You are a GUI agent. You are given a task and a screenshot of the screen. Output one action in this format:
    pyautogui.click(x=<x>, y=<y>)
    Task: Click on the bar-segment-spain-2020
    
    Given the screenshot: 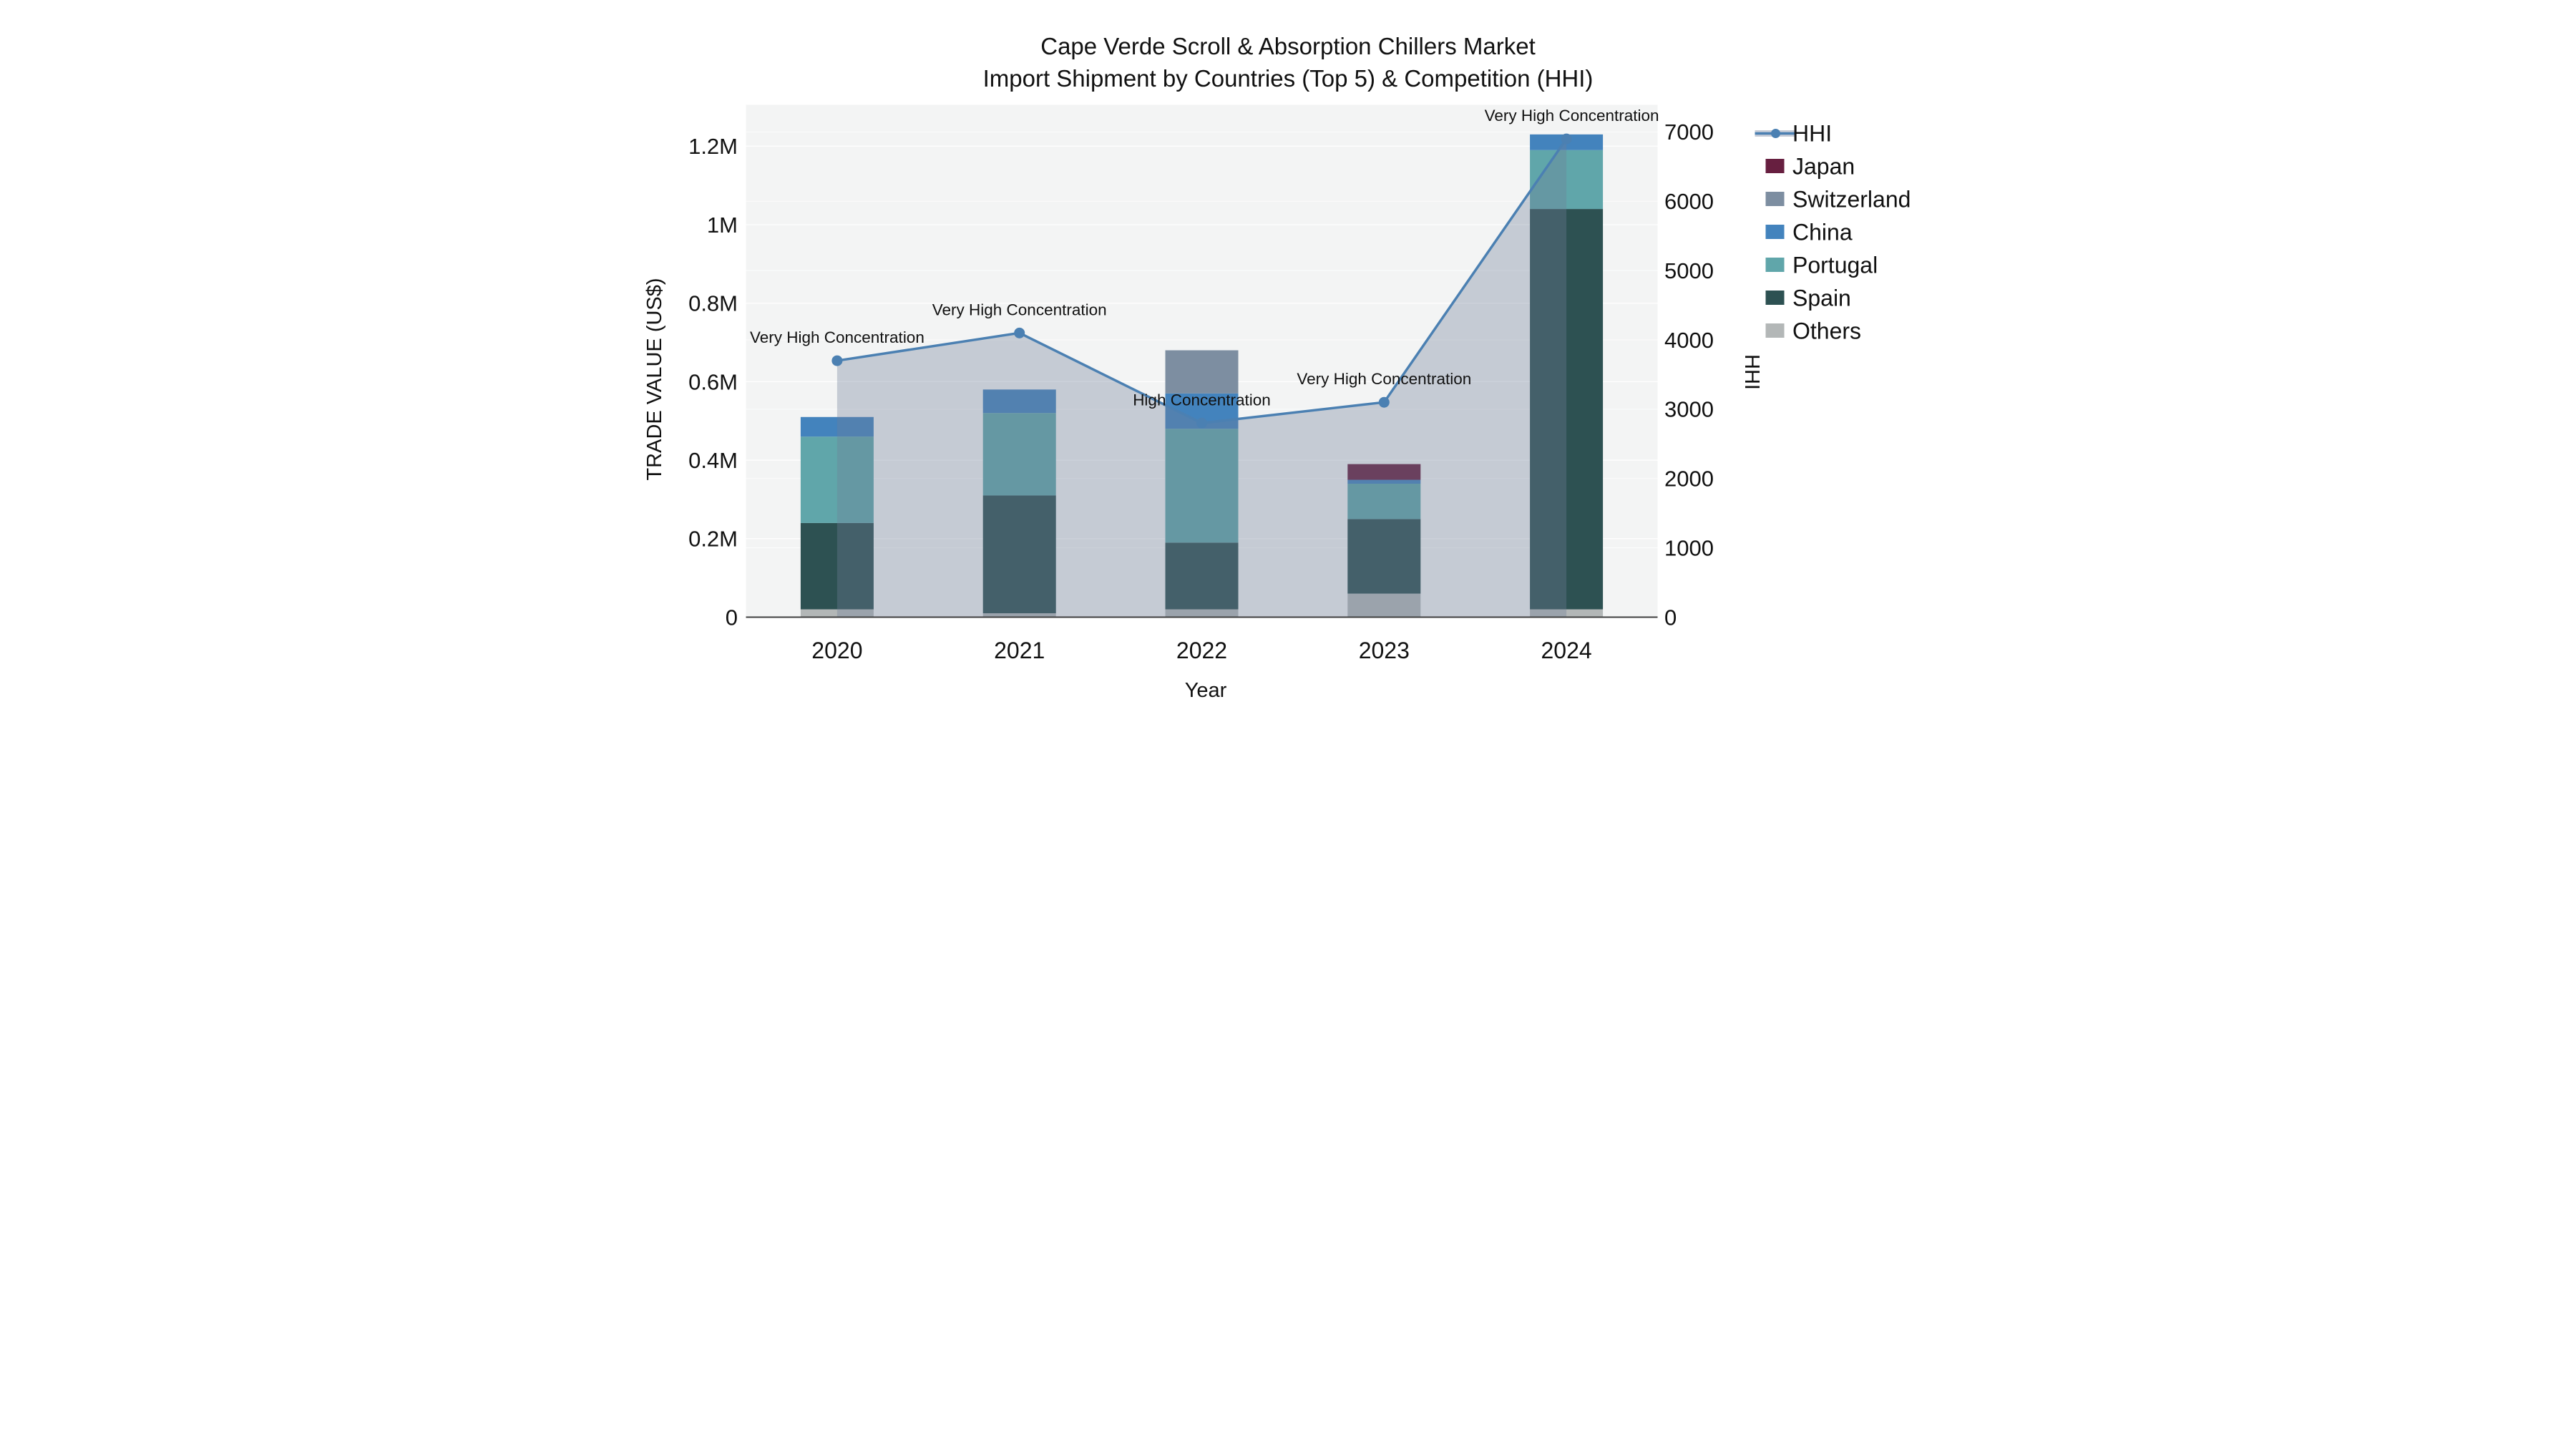 What is the action you would take?
    pyautogui.click(x=837, y=566)
    